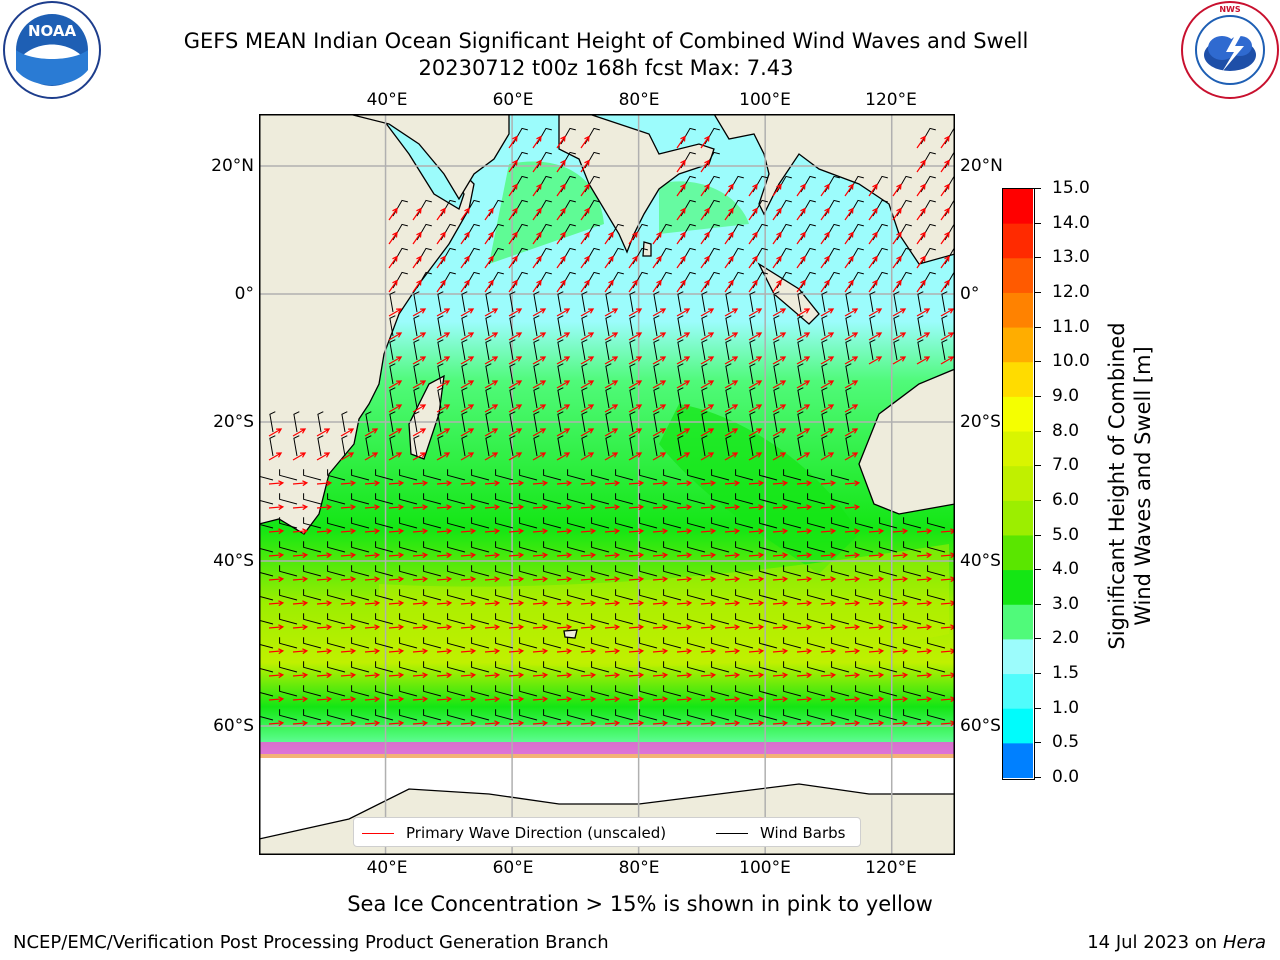 The height and width of the screenshot is (960, 1280). Describe the element at coordinates (1038, 362) in the screenshot. I see `colorbar-tick-mark` at that location.